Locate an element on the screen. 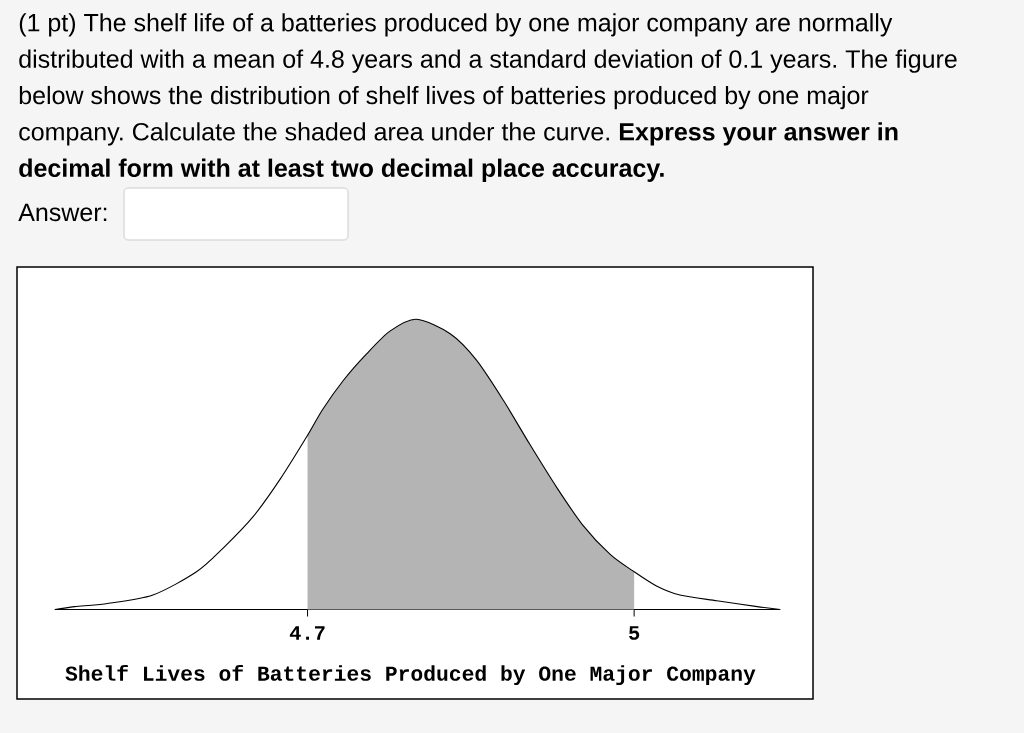  x-tick-label: 4.7 is located at coordinates (307, 633).